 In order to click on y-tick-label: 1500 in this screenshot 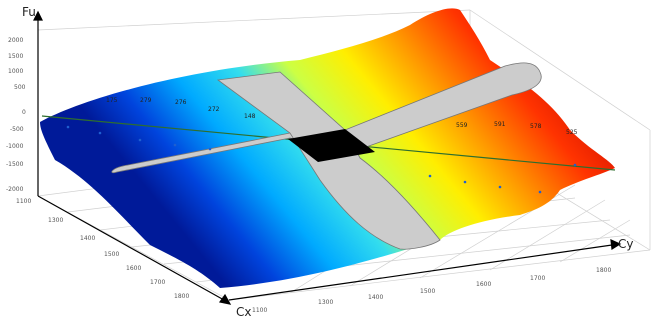, I will do `click(427, 291)`.